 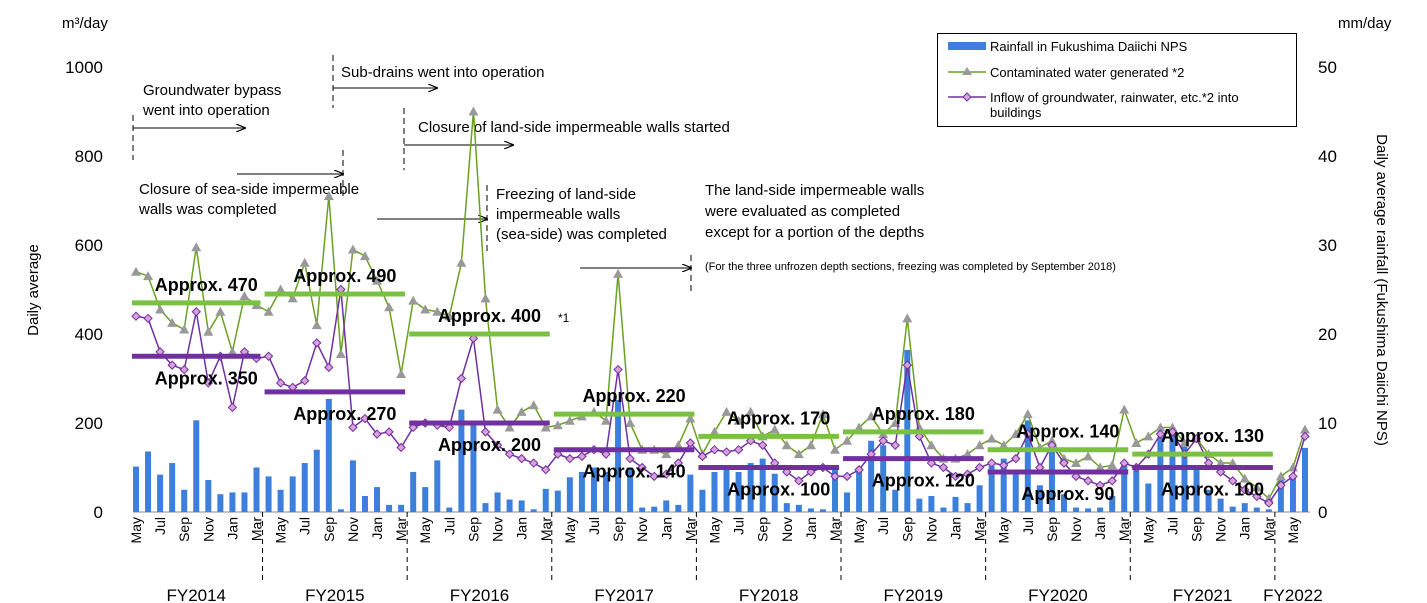 I want to click on x-tick-label: Mar, so click(x=1269, y=529).